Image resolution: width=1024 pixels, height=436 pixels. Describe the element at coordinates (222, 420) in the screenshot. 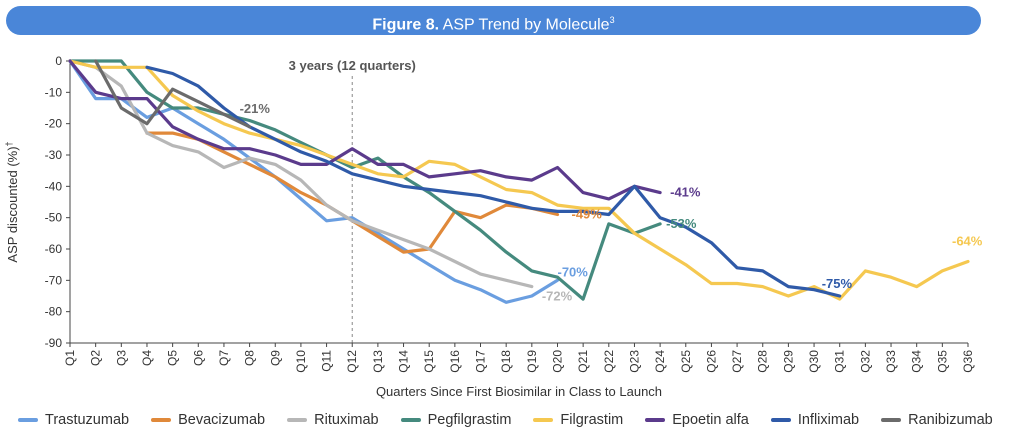

I see `legend-label: Bevacizumab` at that location.